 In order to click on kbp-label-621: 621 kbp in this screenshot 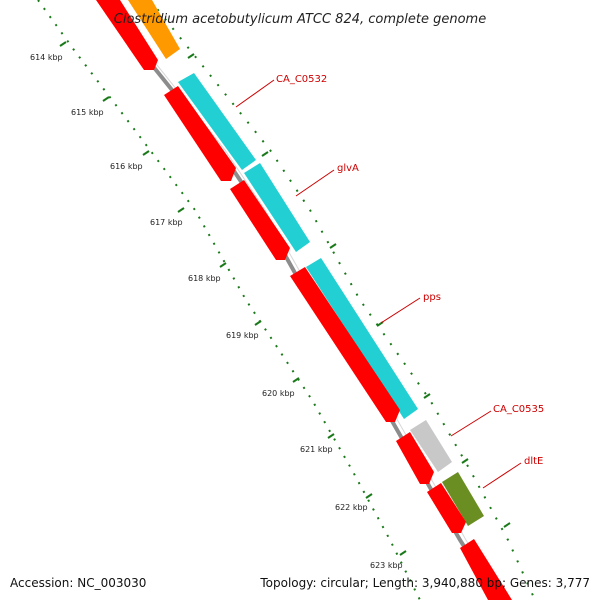, I will do `click(316, 449)`.